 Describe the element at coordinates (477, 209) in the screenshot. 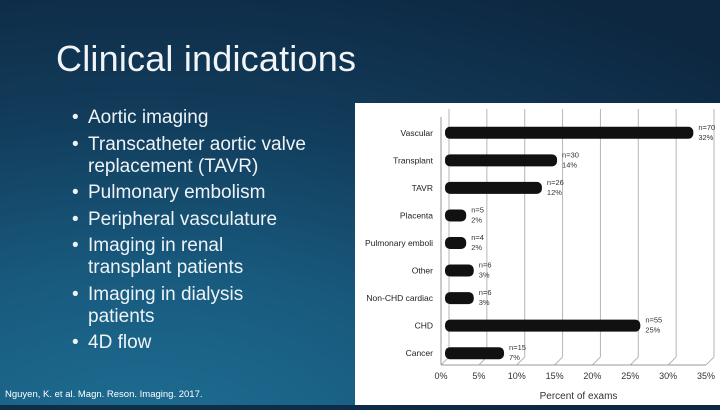

I see `bar-count-label: n=5` at that location.